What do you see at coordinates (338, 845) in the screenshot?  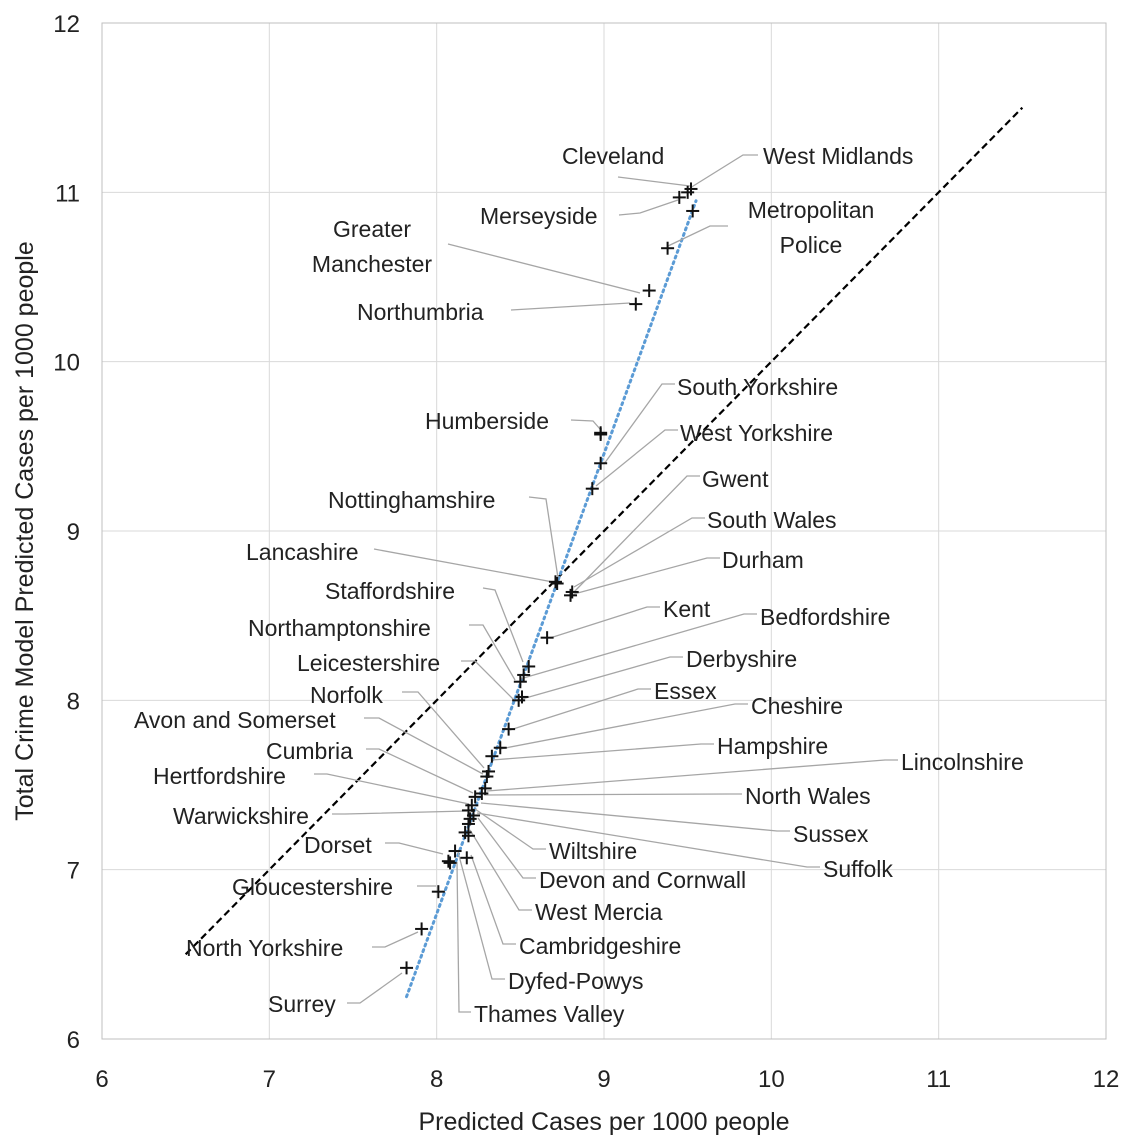 I see `label-dorset: Dorset` at bounding box center [338, 845].